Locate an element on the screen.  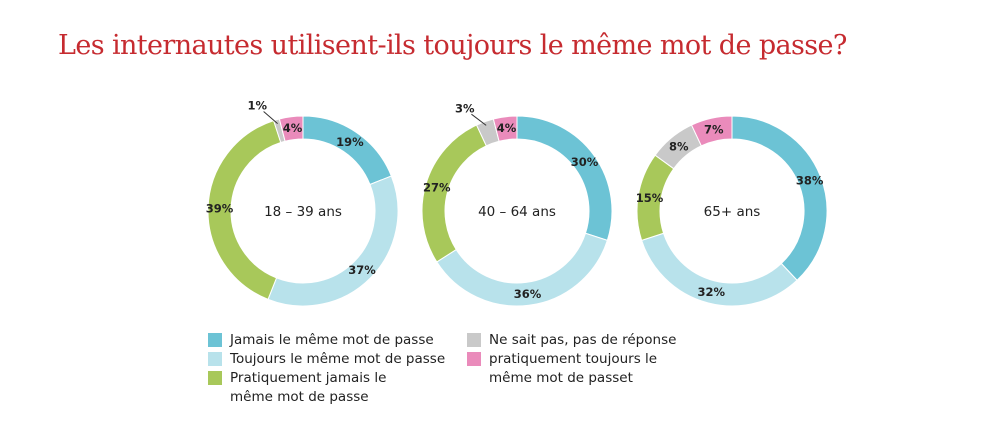
legend-item: Ne sait pas, pas de réponse is located at coordinates (587, 340).